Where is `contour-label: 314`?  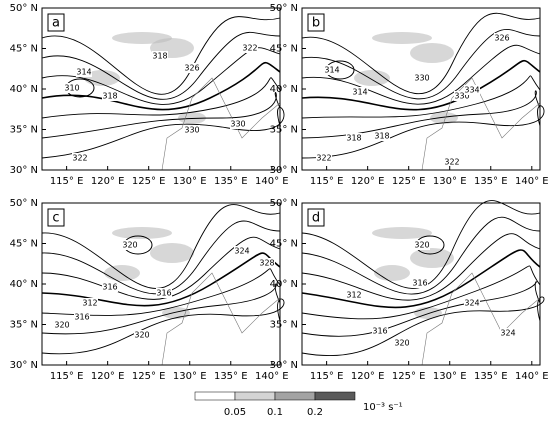
contour-label: 314 is located at coordinates (83, 72).